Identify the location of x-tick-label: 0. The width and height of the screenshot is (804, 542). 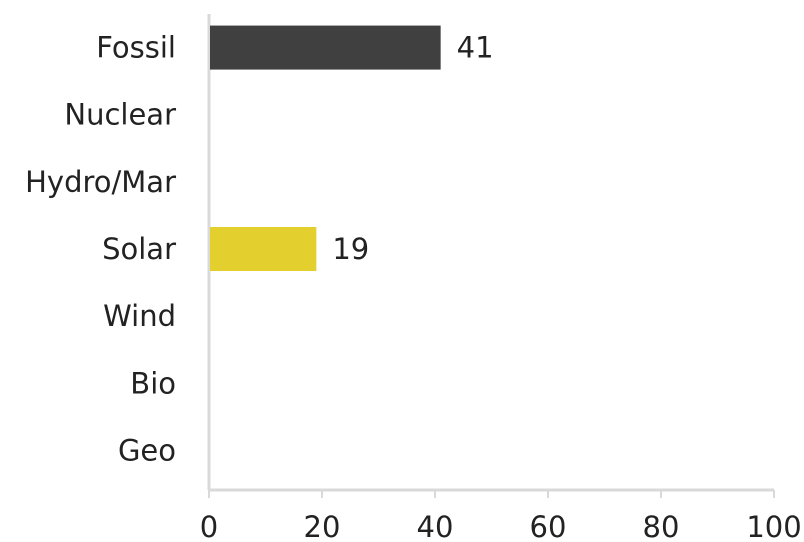
(209, 526).